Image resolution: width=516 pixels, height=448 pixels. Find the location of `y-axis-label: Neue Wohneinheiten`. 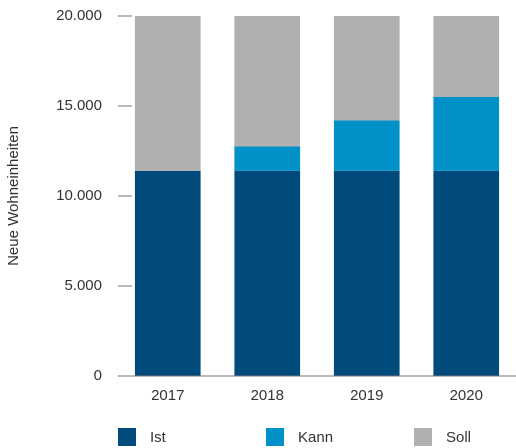

y-axis-label: Neue Wohneinheiten is located at coordinates (13, 196).